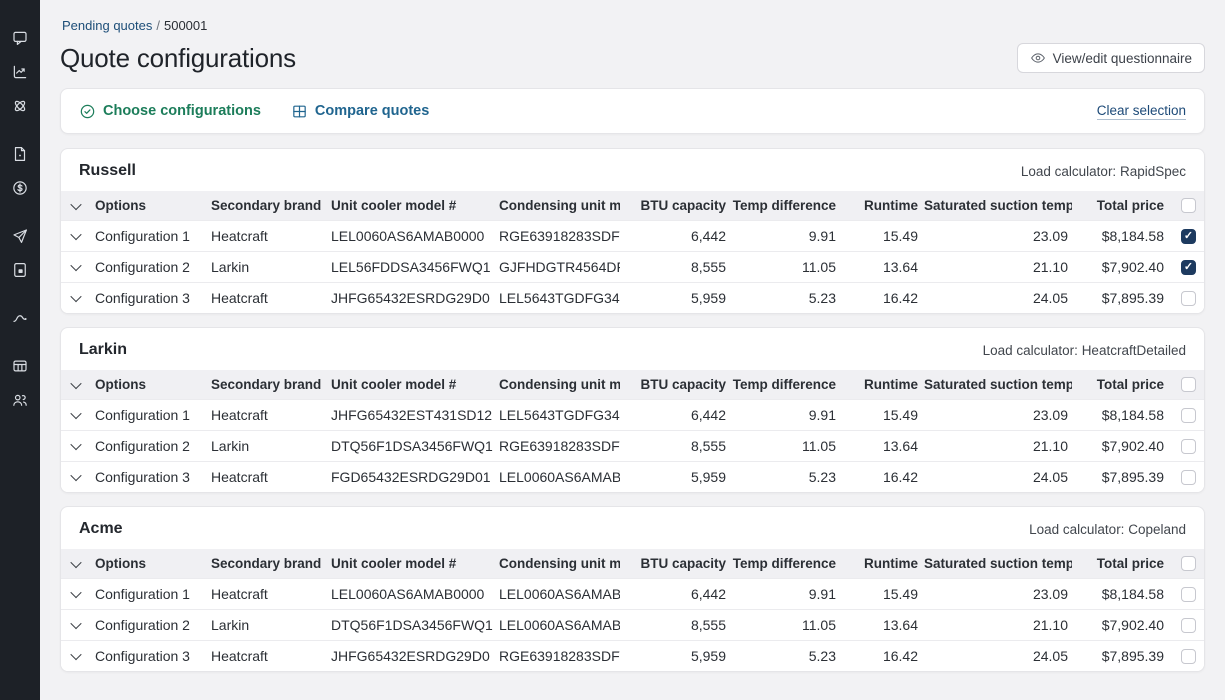 This screenshot has height=700, width=1225. What do you see at coordinates (107, 25) in the screenshot?
I see `breadcrumb-link-pending-quotes: Pending quotes` at bounding box center [107, 25].